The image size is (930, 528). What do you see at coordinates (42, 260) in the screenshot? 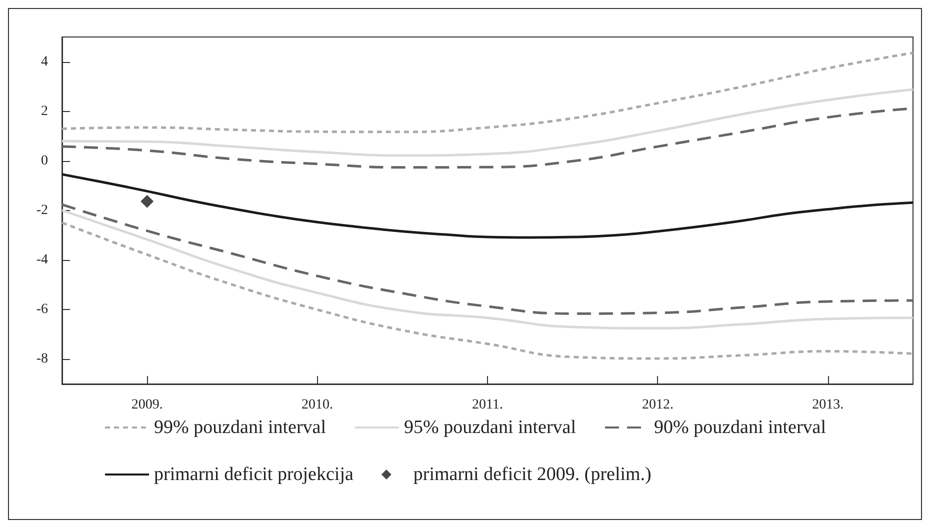
I see `y-tick-label: -4` at bounding box center [42, 260].